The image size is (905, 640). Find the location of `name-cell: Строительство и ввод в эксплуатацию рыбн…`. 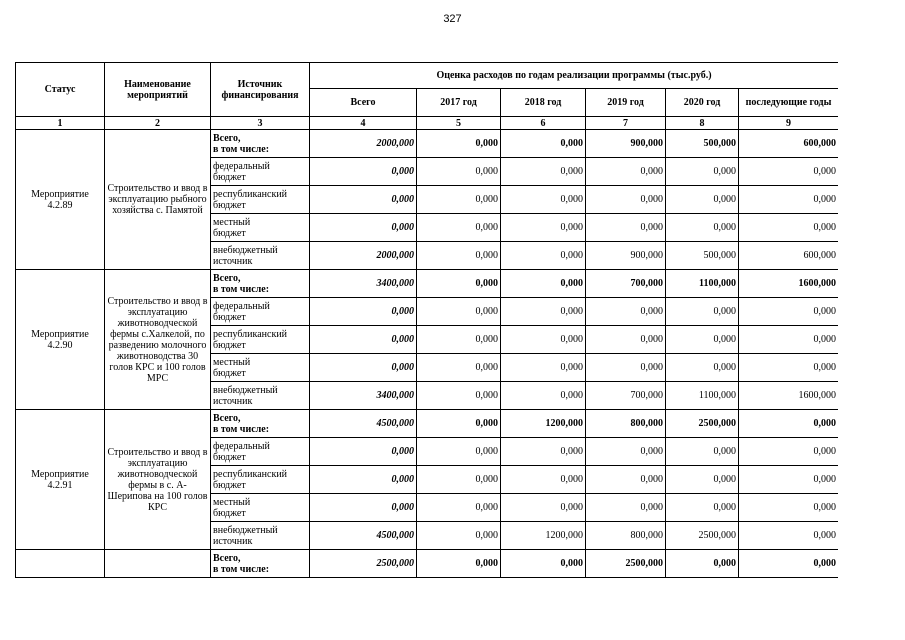

name-cell: Строительство и ввод в эксплуатацию рыбн… is located at coordinates (157, 199).